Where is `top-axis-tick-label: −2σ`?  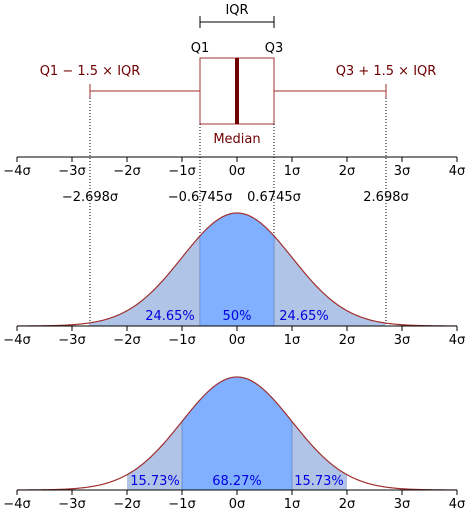 top-axis-tick-label: −2σ is located at coordinates (126, 171).